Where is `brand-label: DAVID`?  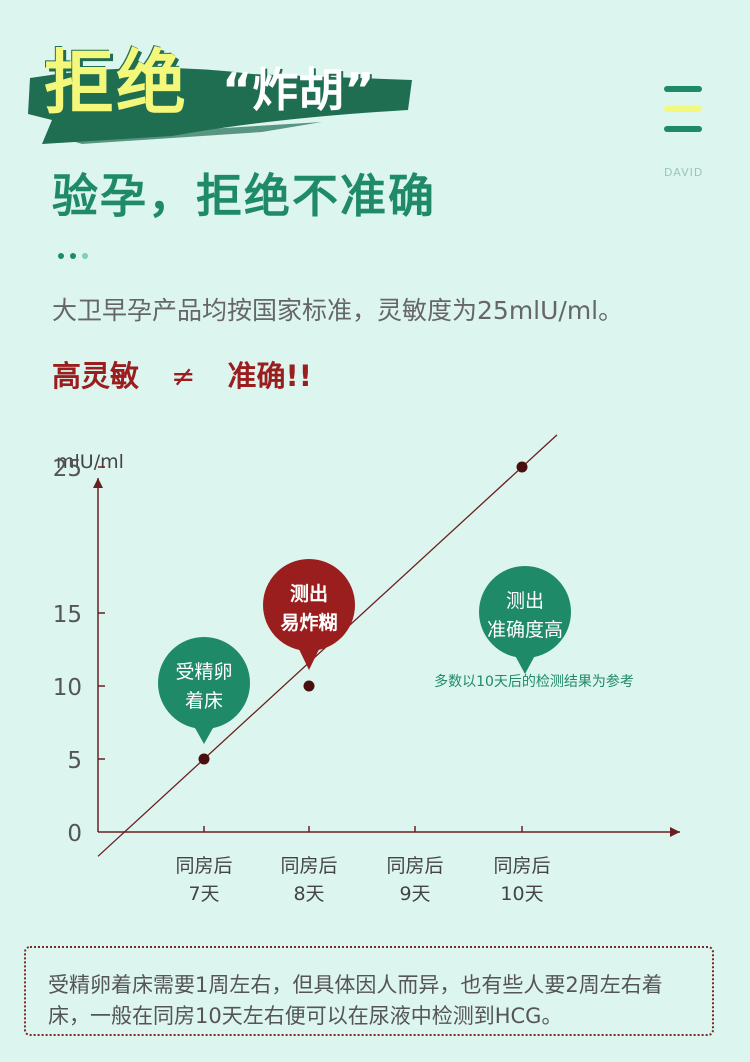
brand-label: DAVID is located at coordinates (684, 172).